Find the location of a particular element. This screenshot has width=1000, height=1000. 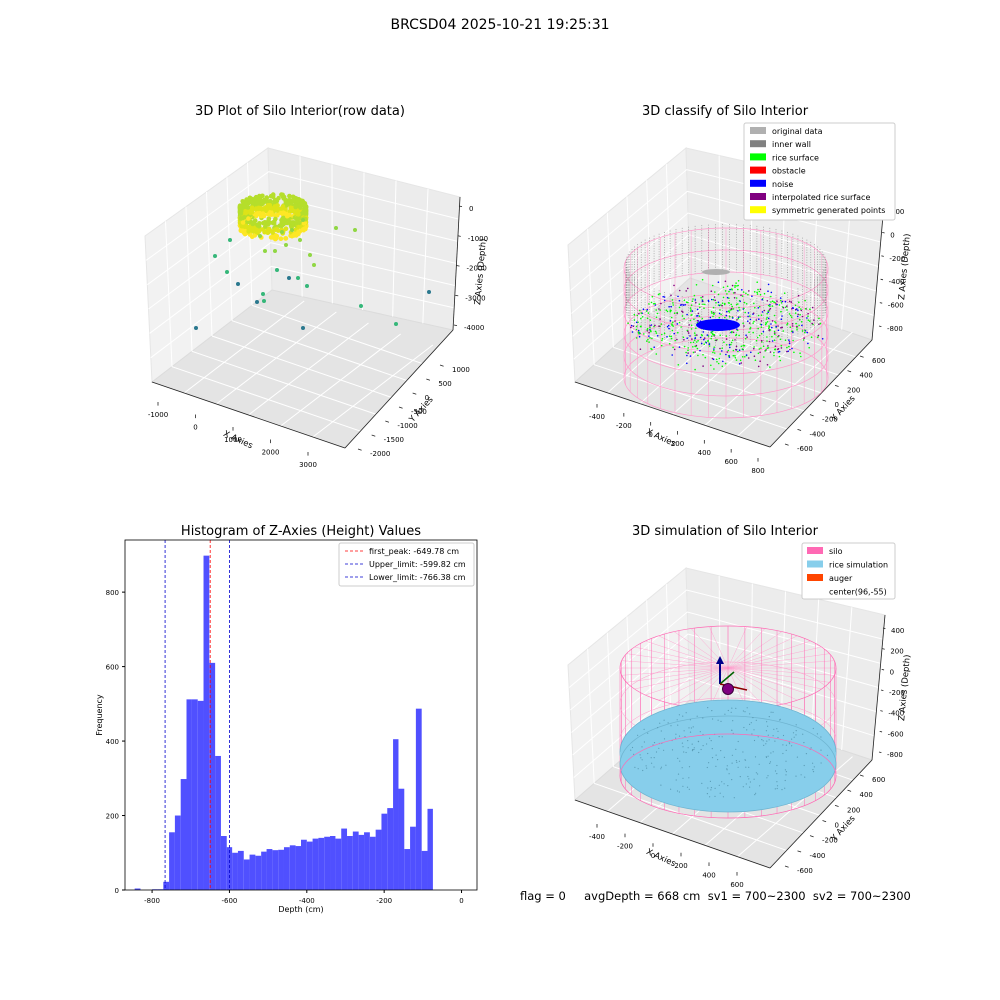

p1-outlier-point is located at coordinates (310, 255).